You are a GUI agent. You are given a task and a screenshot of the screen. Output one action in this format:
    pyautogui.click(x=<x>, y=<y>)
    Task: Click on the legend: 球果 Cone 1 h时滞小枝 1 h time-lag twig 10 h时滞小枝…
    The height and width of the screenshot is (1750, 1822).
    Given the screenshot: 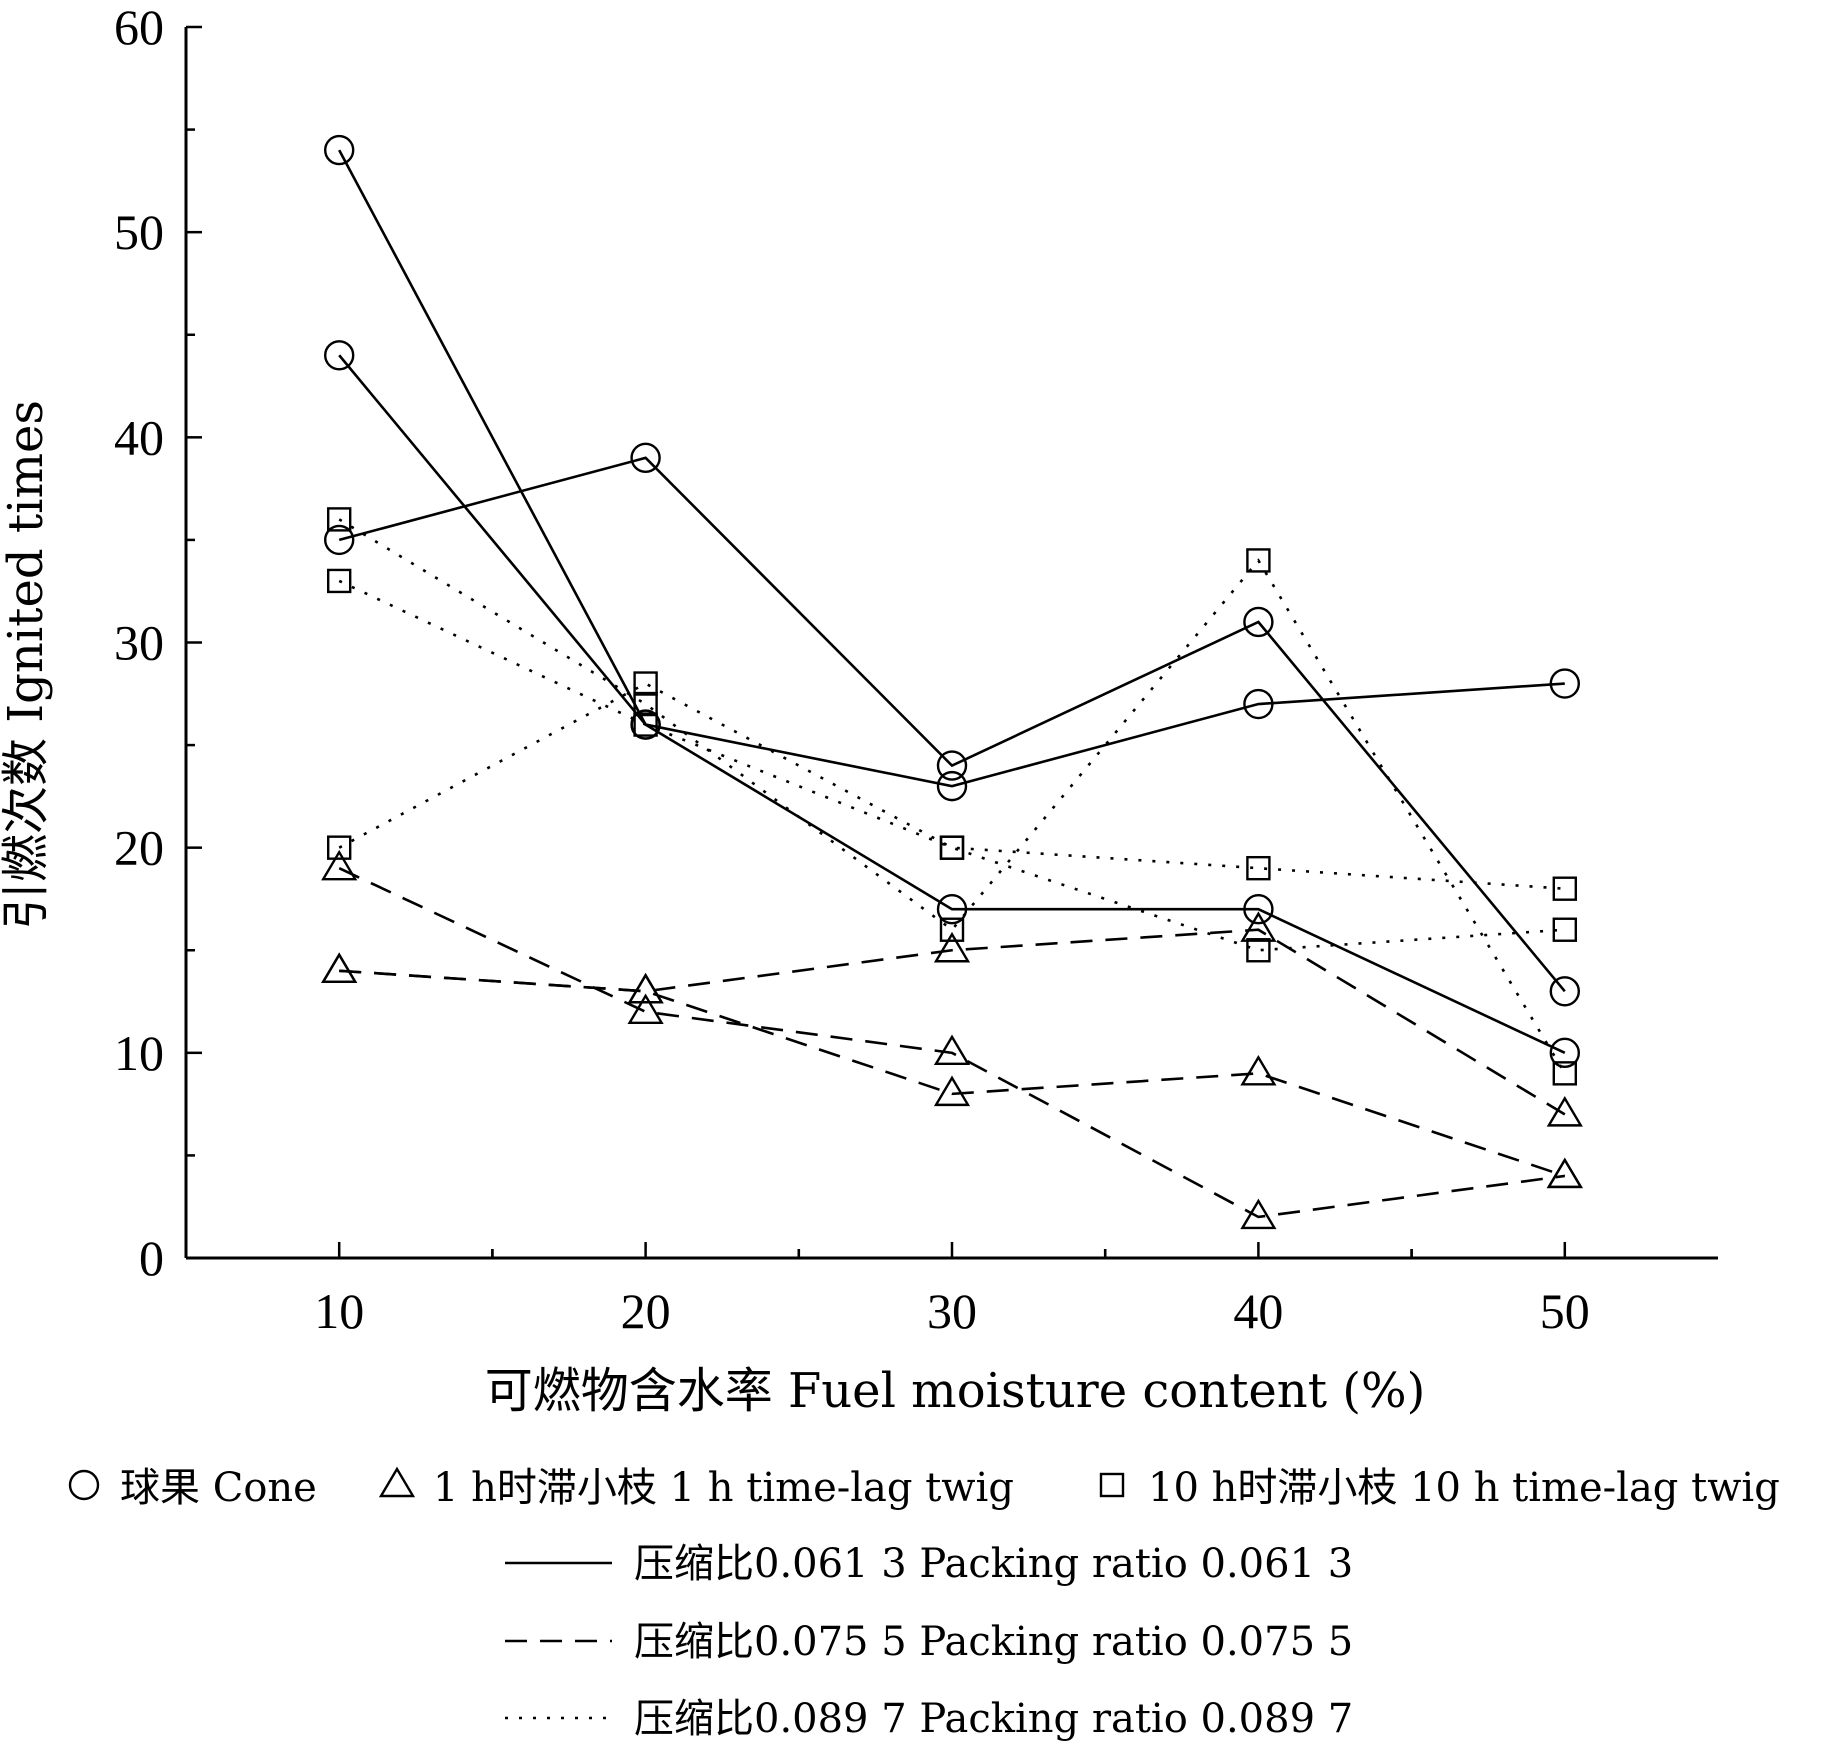 What is the action you would take?
    pyautogui.click(x=924, y=1603)
    